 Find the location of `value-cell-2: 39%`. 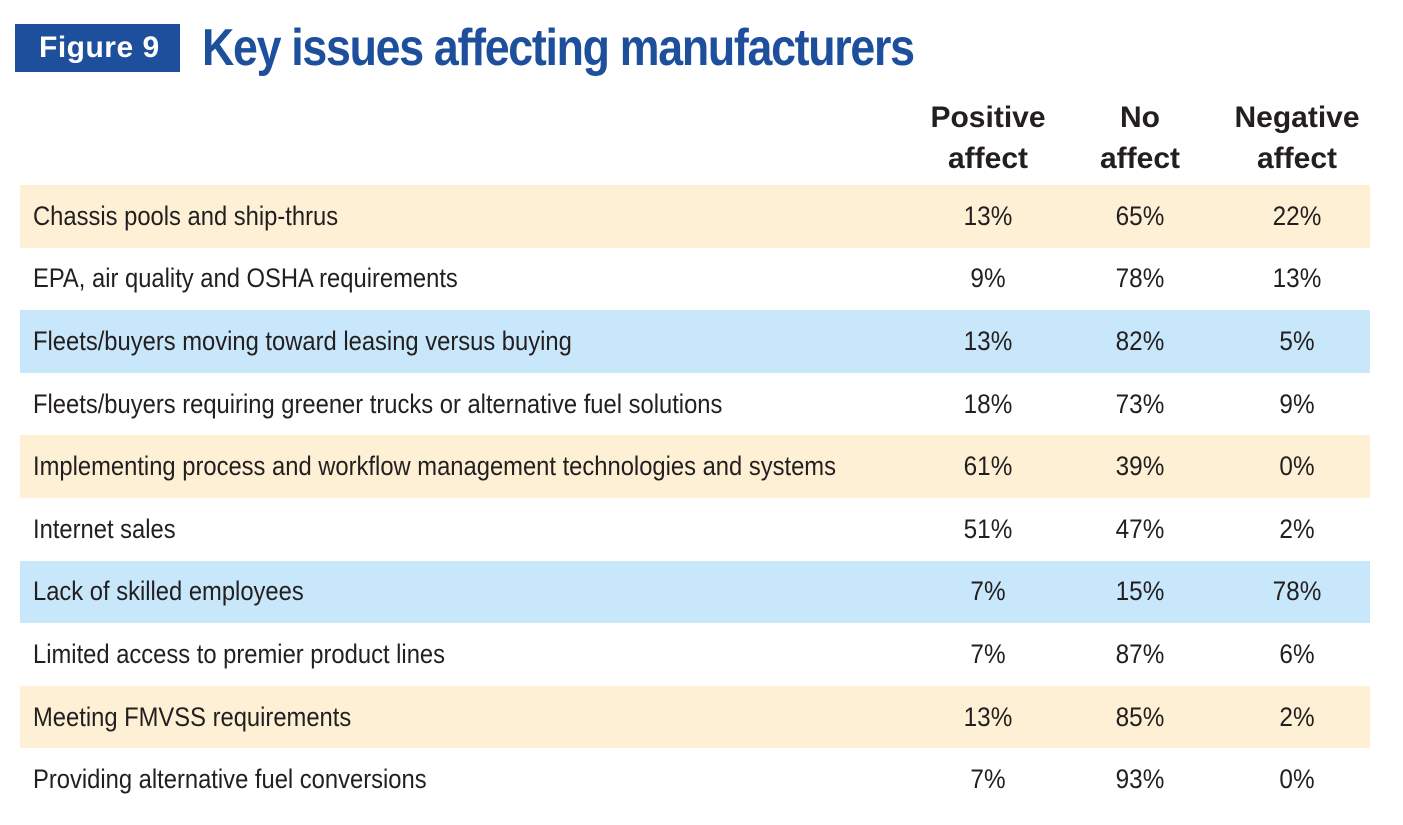

value-cell-2: 39% is located at coordinates (1140, 466).